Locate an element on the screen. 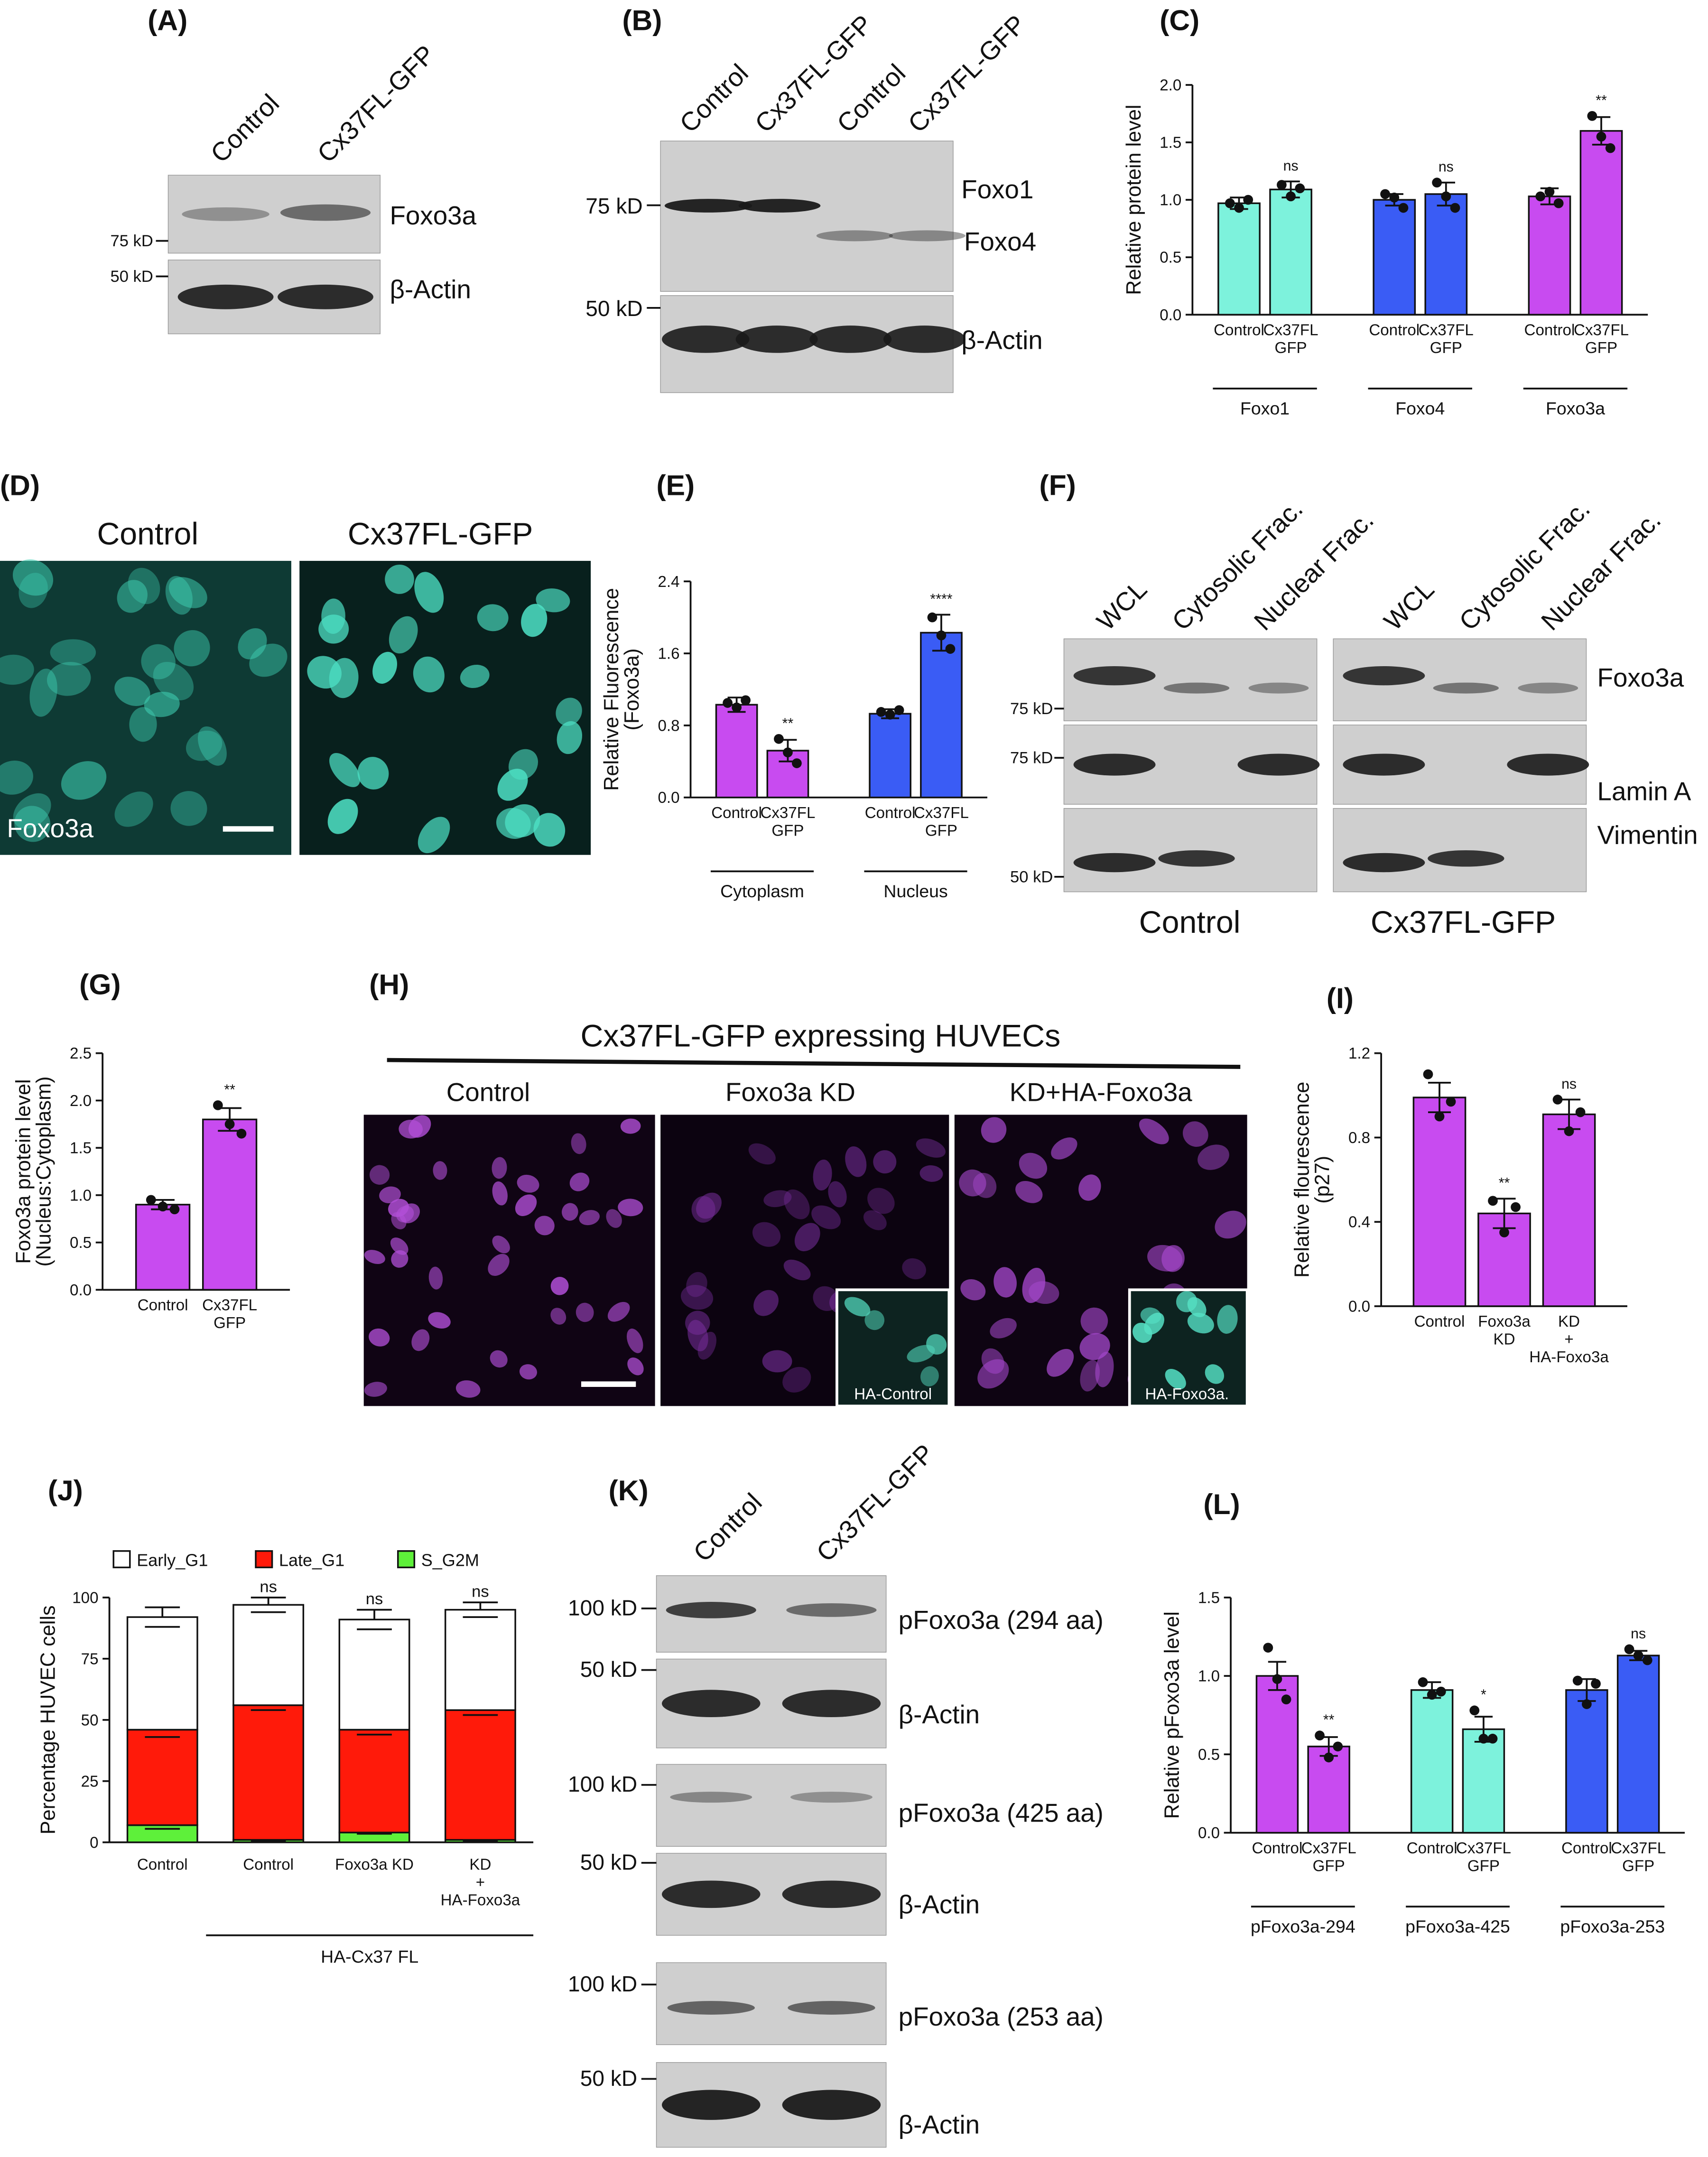 The image size is (1708, 2157). bar is located at coordinates (1239, 259).